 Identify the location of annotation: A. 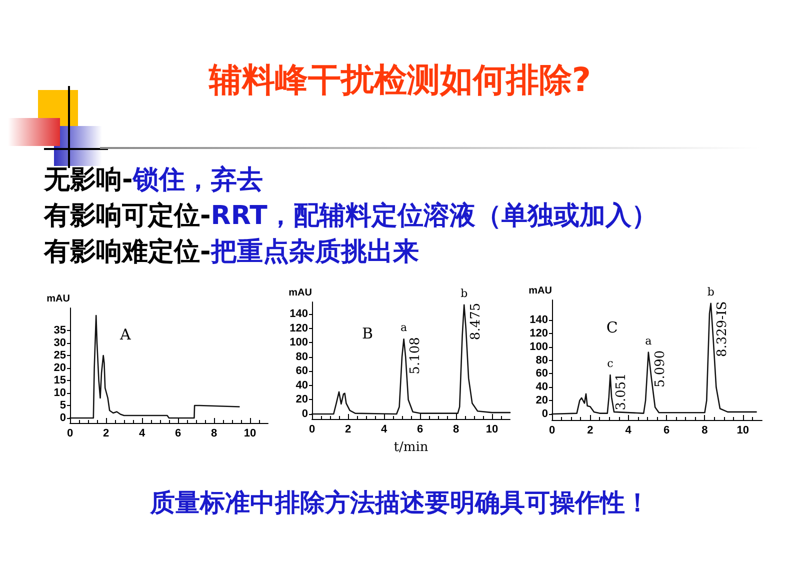
(125, 334).